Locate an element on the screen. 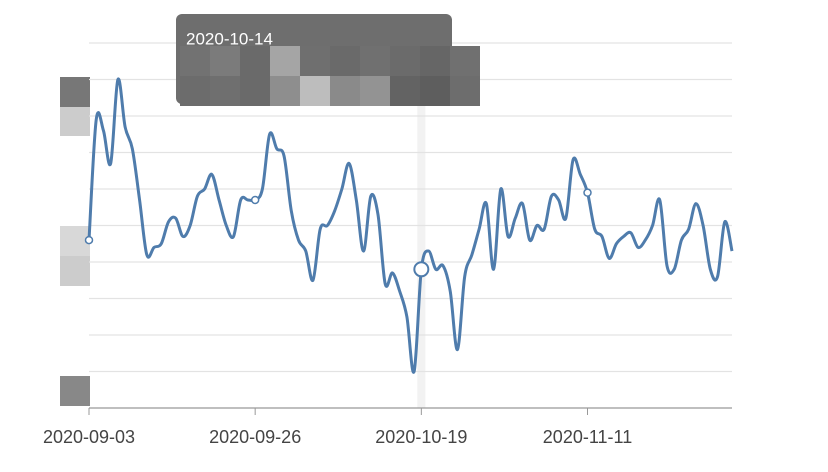 This screenshot has height=472, width=828. x-tick-label: 2020-11-11 is located at coordinates (587, 437).